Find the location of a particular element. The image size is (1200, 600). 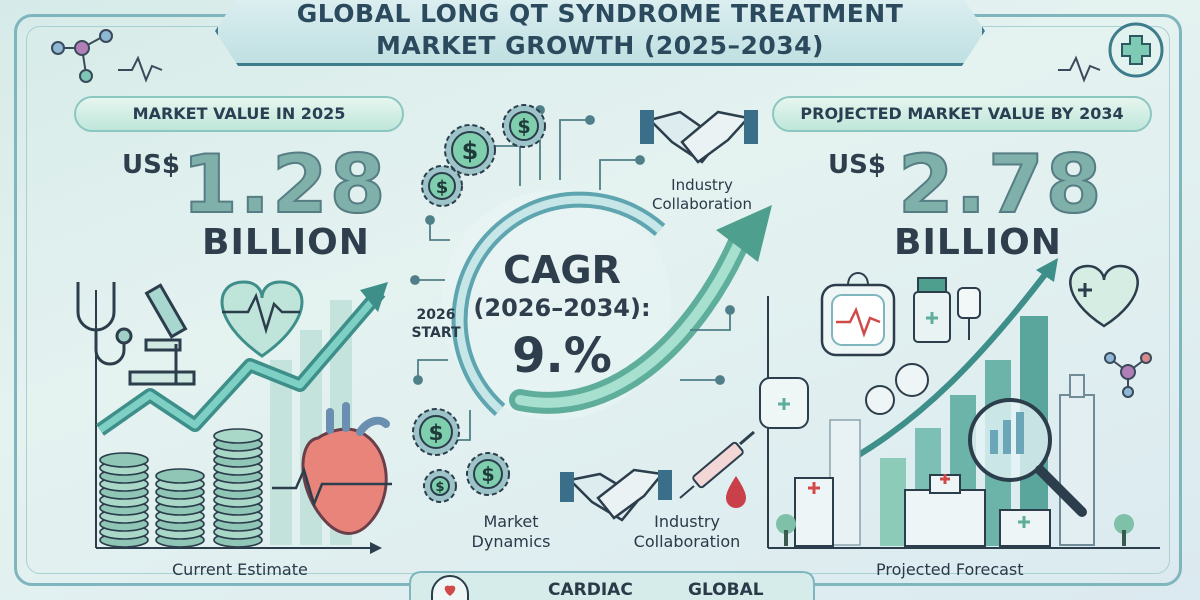

left-caption: Current Estimate is located at coordinates (240, 569).